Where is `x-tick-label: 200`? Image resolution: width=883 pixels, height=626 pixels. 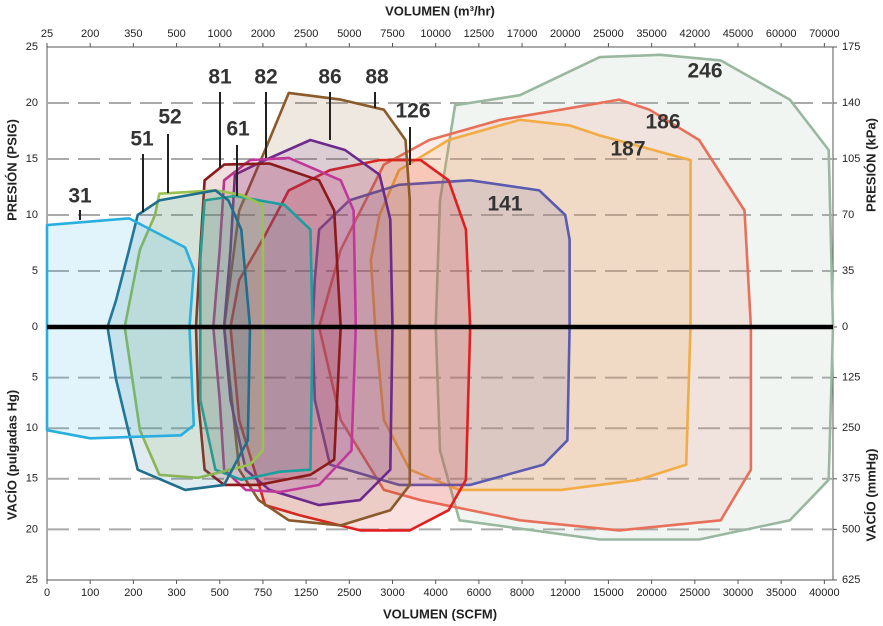 x-tick-label: 200 is located at coordinates (133, 593).